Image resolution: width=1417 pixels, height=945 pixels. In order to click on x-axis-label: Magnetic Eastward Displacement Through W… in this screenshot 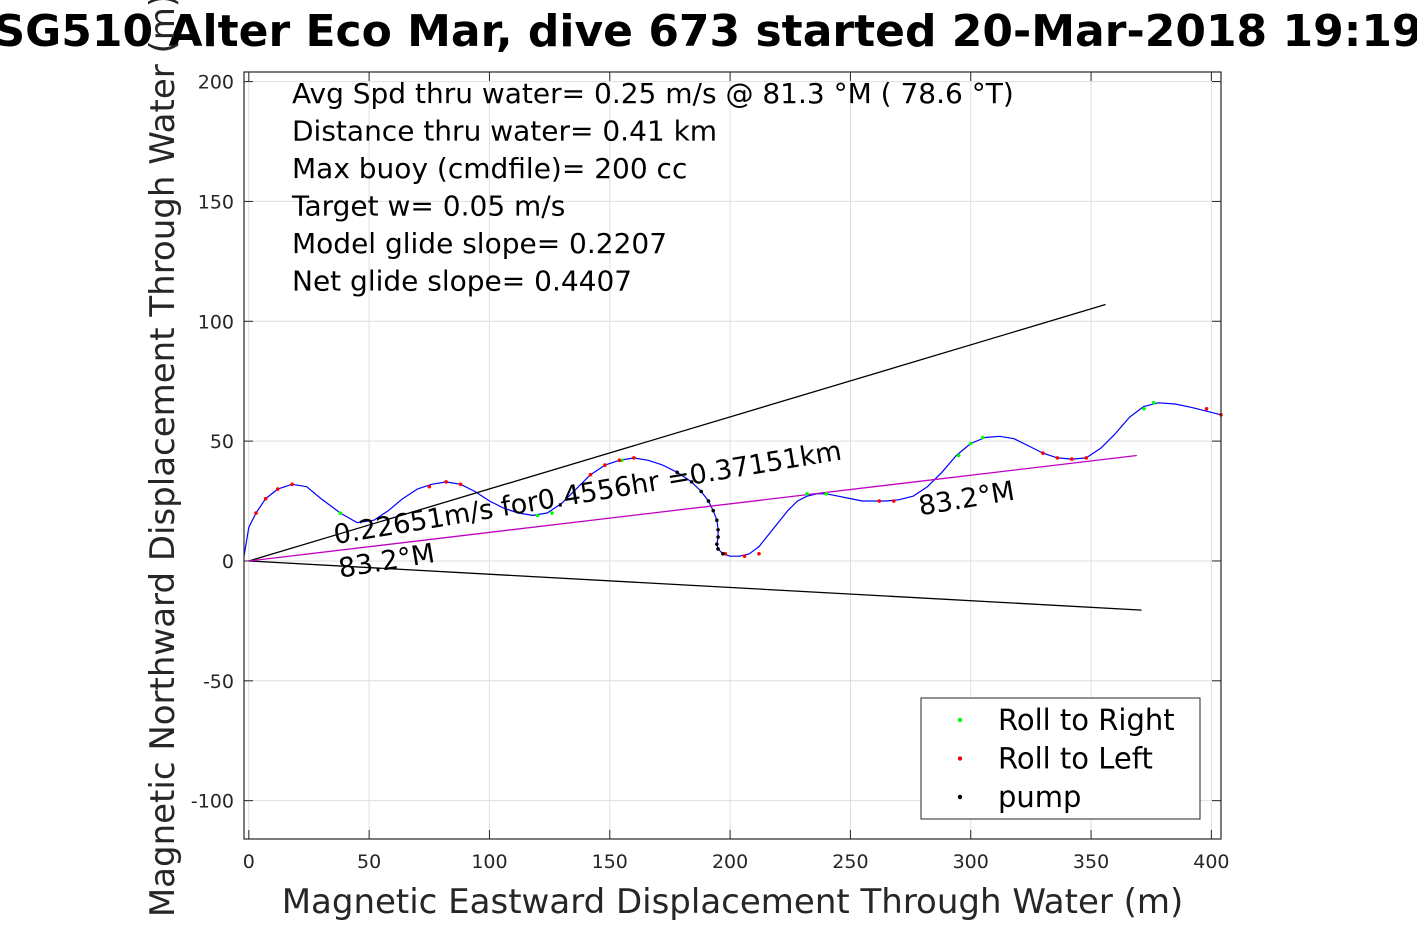, I will do `click(733, 902)`.